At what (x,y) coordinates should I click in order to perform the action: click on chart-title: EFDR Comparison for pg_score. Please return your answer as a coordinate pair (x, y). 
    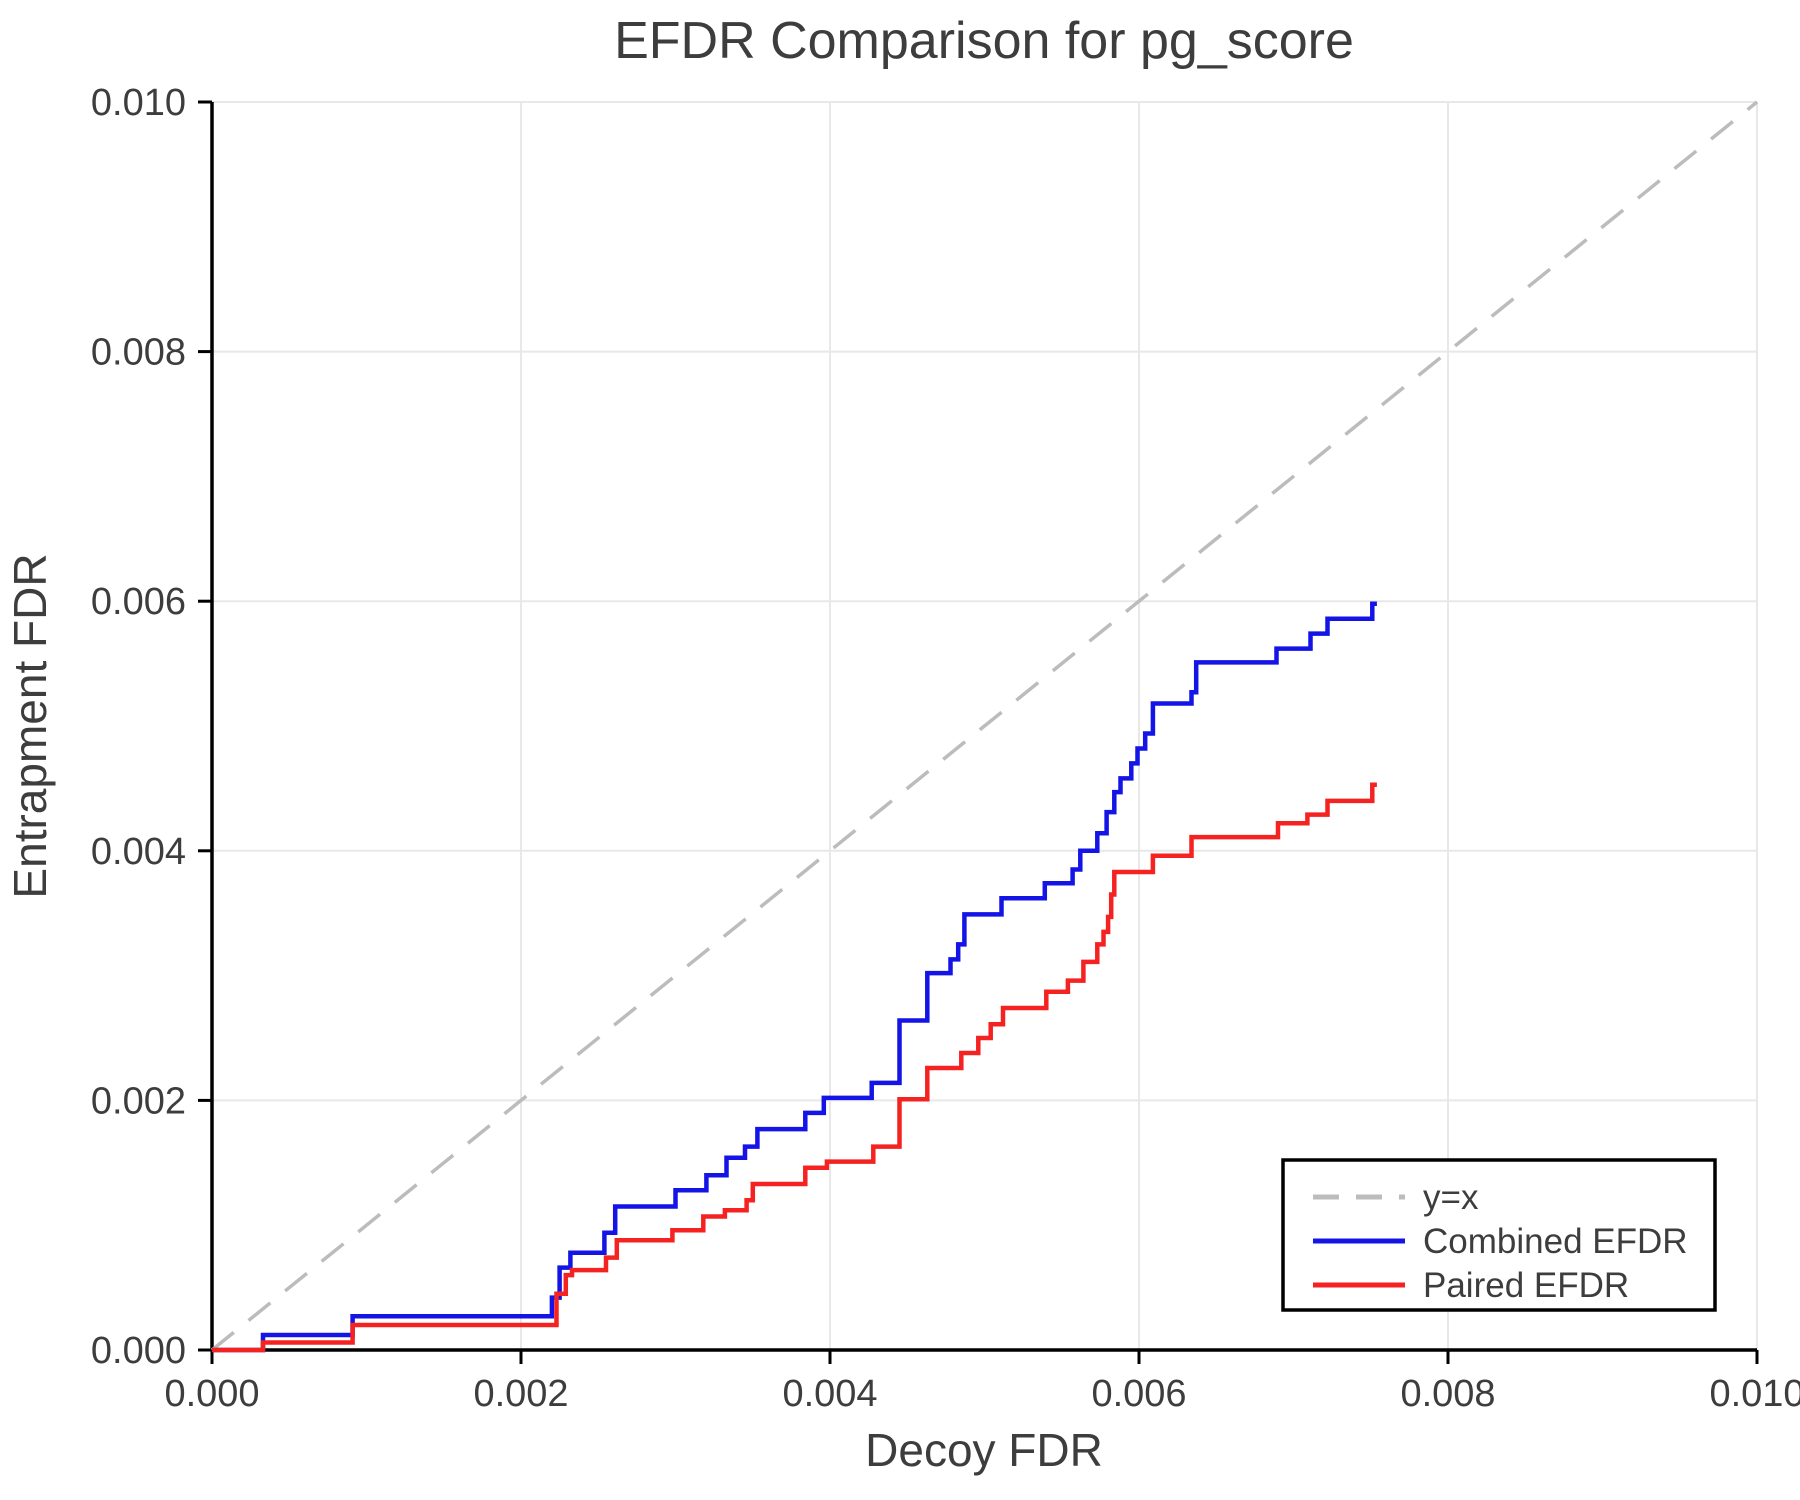
    Looking at the image, I should click on (984, 41).